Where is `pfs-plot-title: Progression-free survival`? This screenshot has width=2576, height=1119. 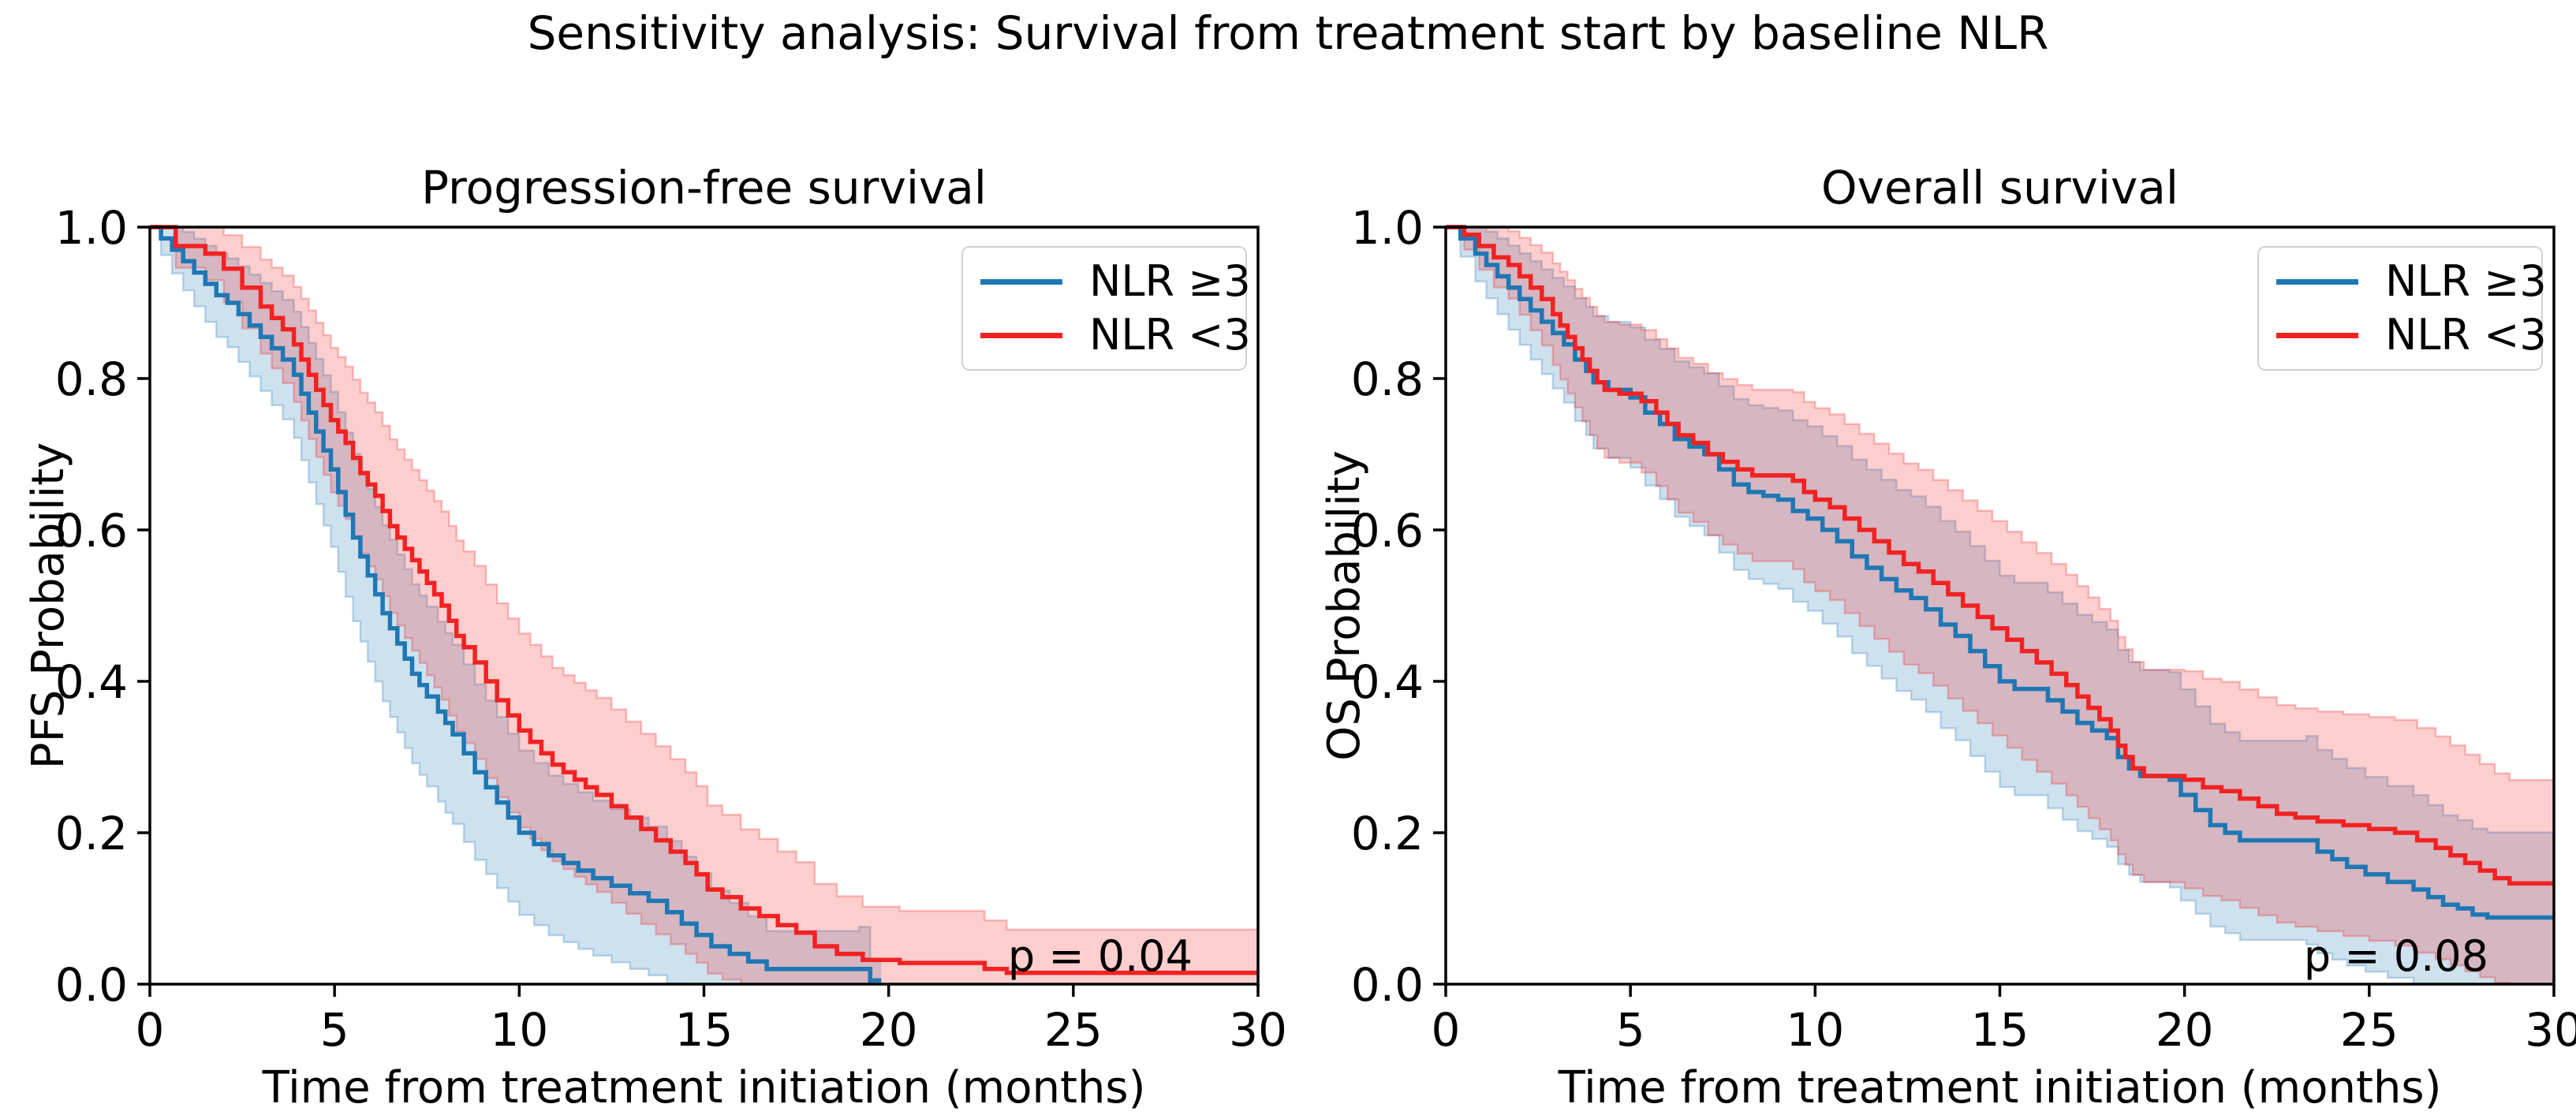 pfs-plot-title: Progression-free survival is located at coordinates (704, 187).